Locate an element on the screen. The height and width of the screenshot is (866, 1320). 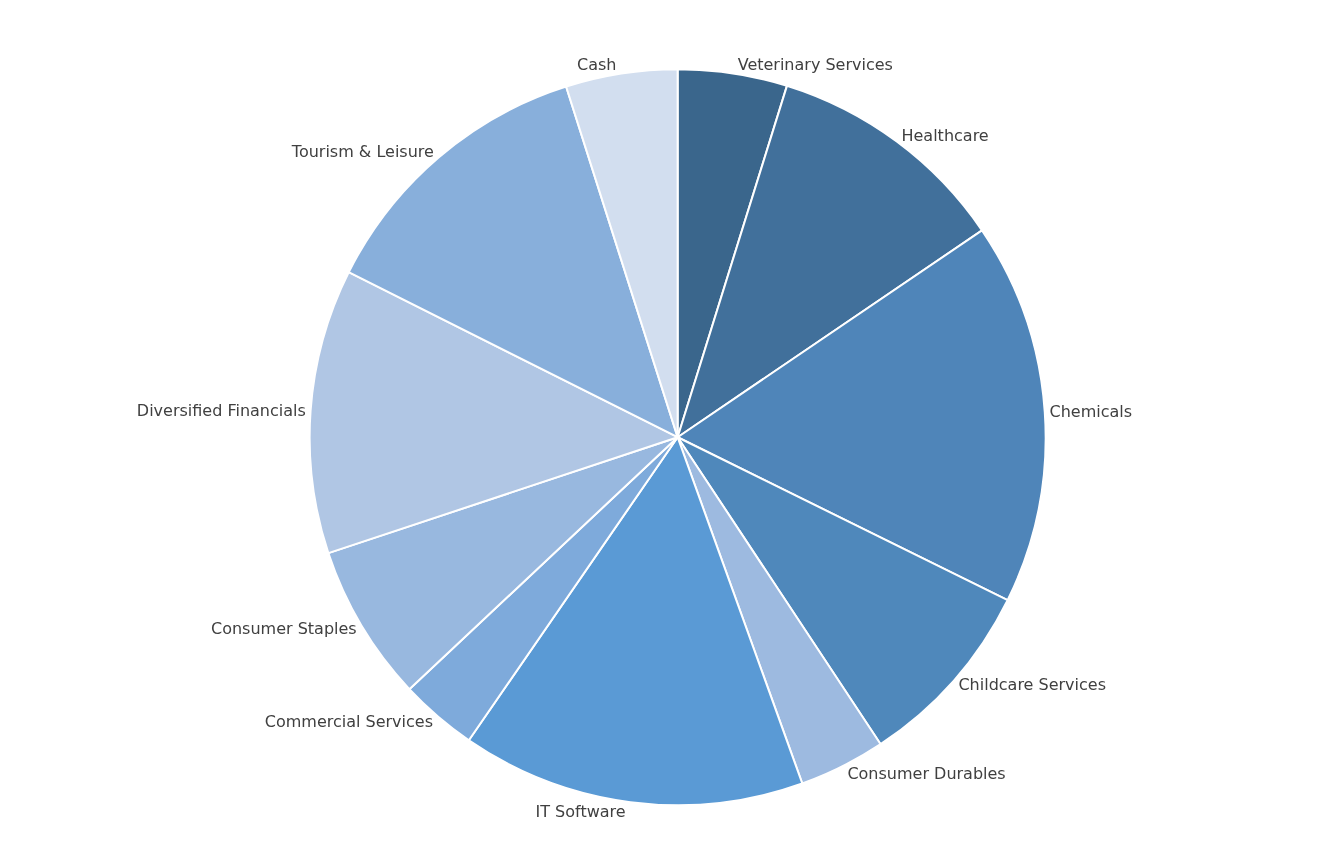
slice-label: Commercial Services is located at coordinates (348, 722).